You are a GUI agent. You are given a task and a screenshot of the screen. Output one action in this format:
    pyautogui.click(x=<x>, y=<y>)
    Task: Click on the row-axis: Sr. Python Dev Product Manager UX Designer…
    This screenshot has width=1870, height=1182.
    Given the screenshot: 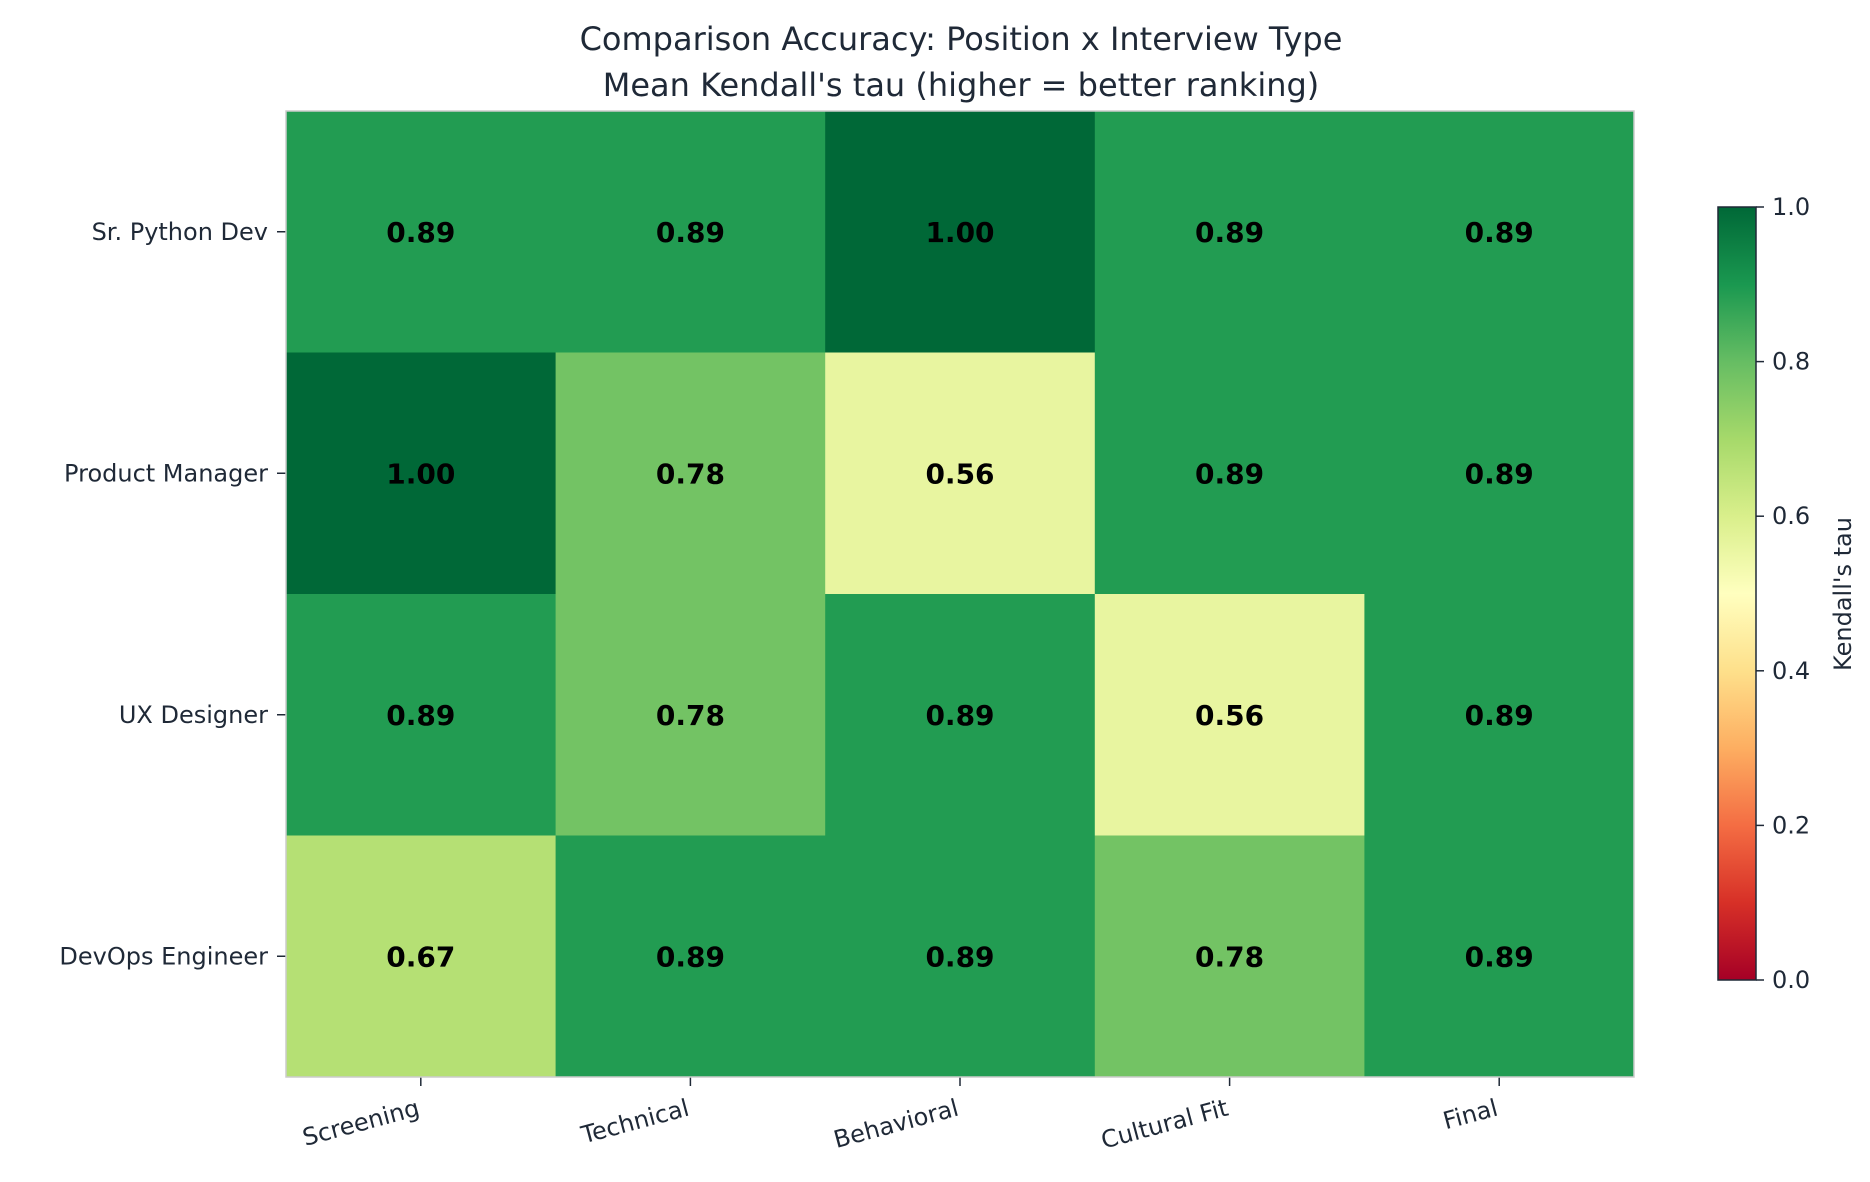 What is the action you would take?
    pyautogui.click(x=172, y=594)
    